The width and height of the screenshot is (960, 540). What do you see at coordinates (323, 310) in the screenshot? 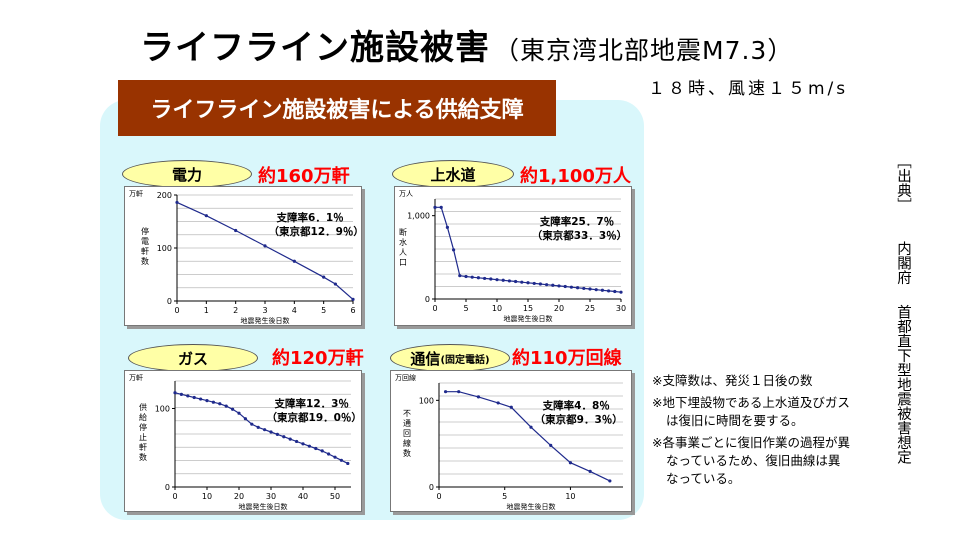
I see `x-tick-label: 5` at bounding box center [323, 310].